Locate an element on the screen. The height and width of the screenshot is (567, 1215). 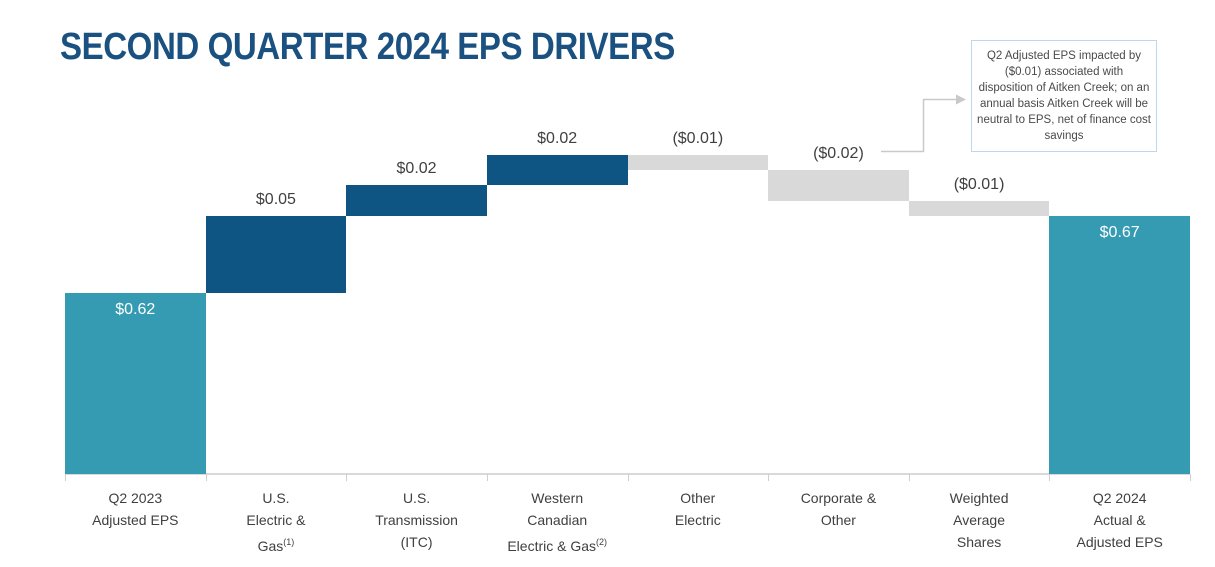
bar-value-label: ($0.02) is located at coordinates (838, 153).